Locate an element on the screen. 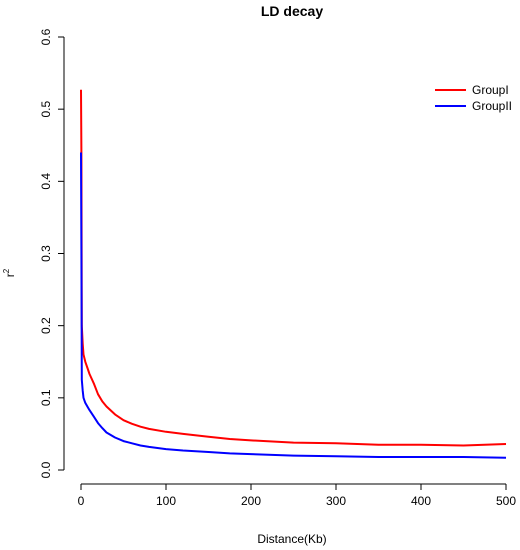  x-tick-label: 100 is located at coordinates (166, 501).